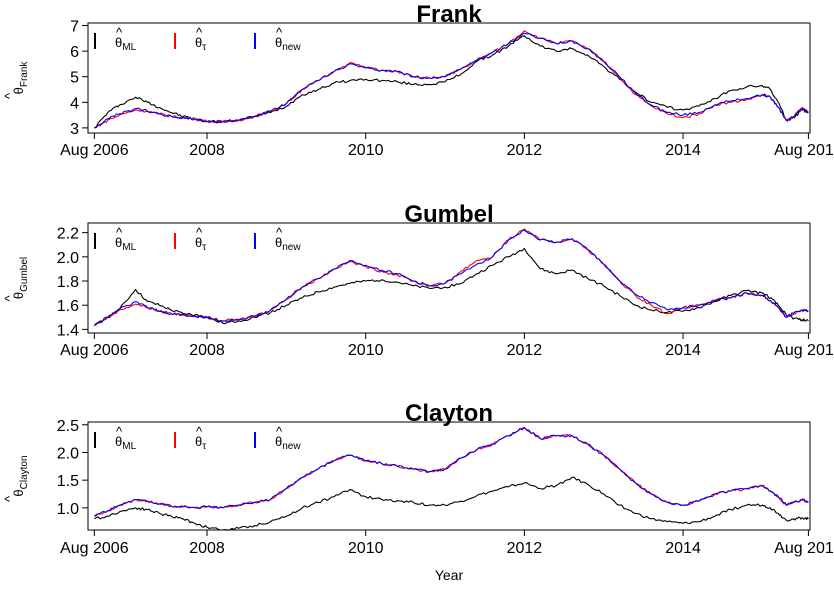 The image size is (834, 600). What do you see at coordinates (68, 330) in the screenshot?
I see `y-tick-label: 1.4` at bounding box center [68, 330].